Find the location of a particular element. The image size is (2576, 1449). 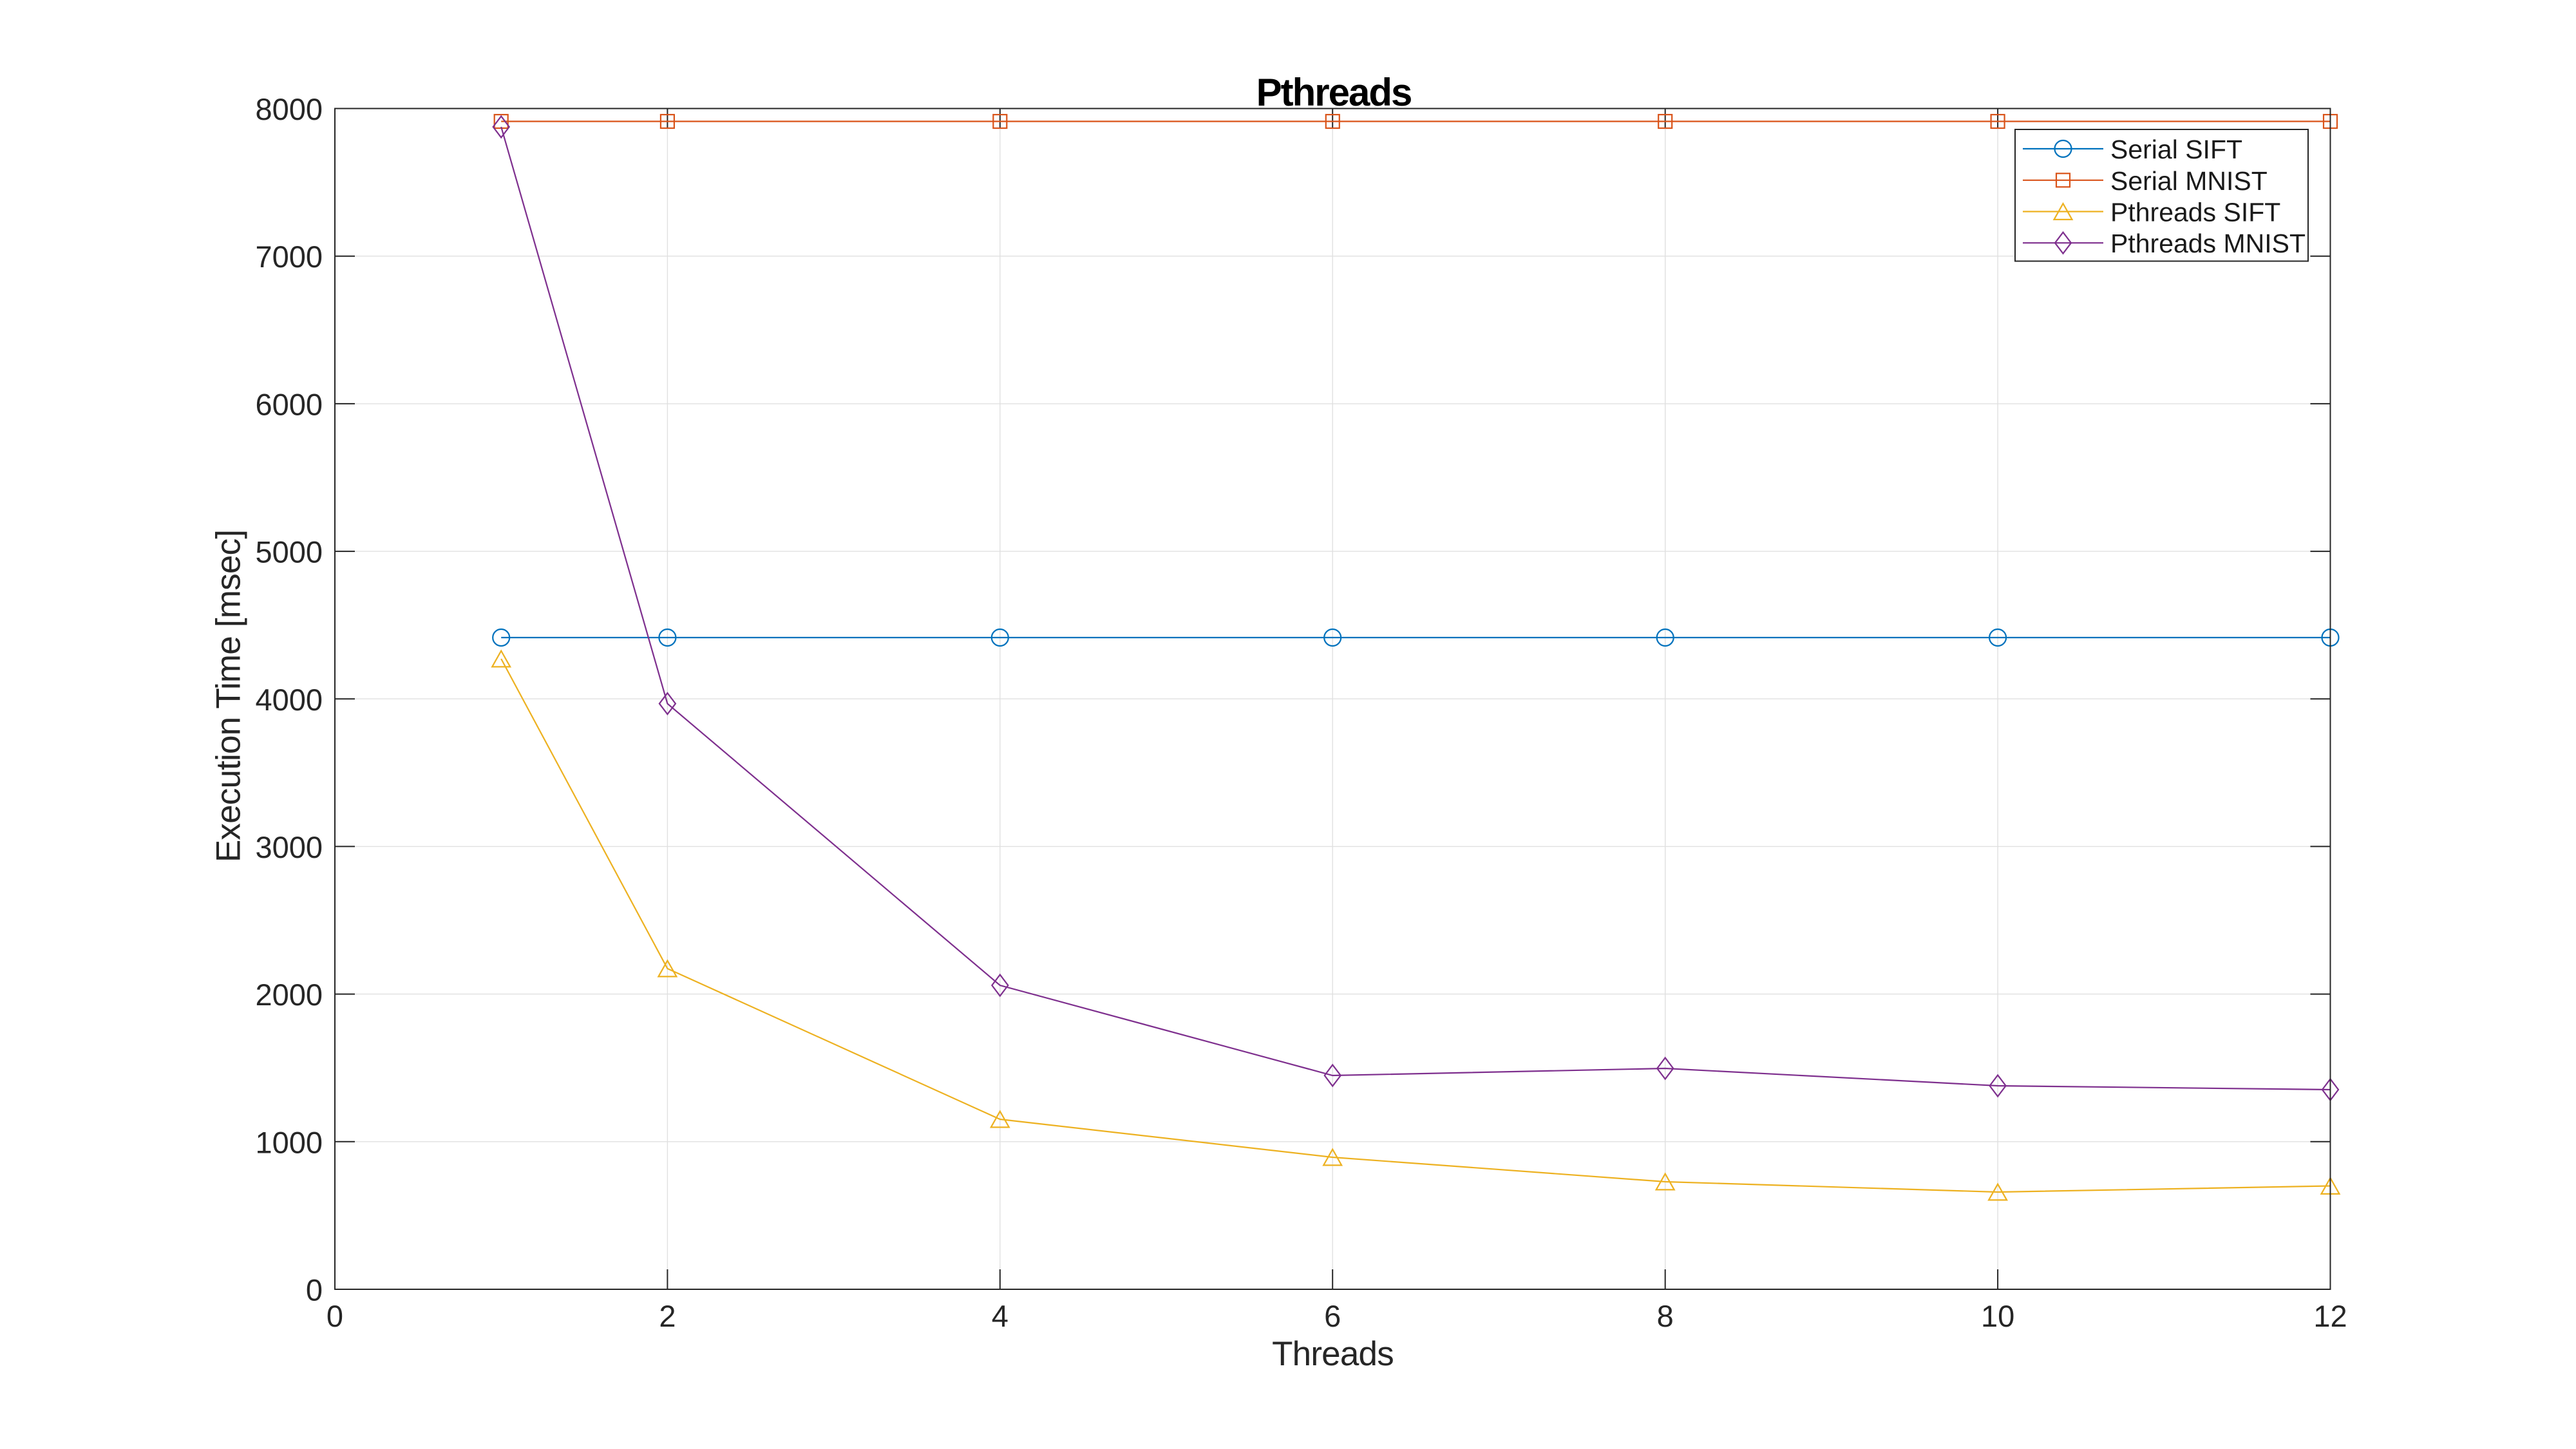

svg-text: 2000 is located at coordinates (289, 995).